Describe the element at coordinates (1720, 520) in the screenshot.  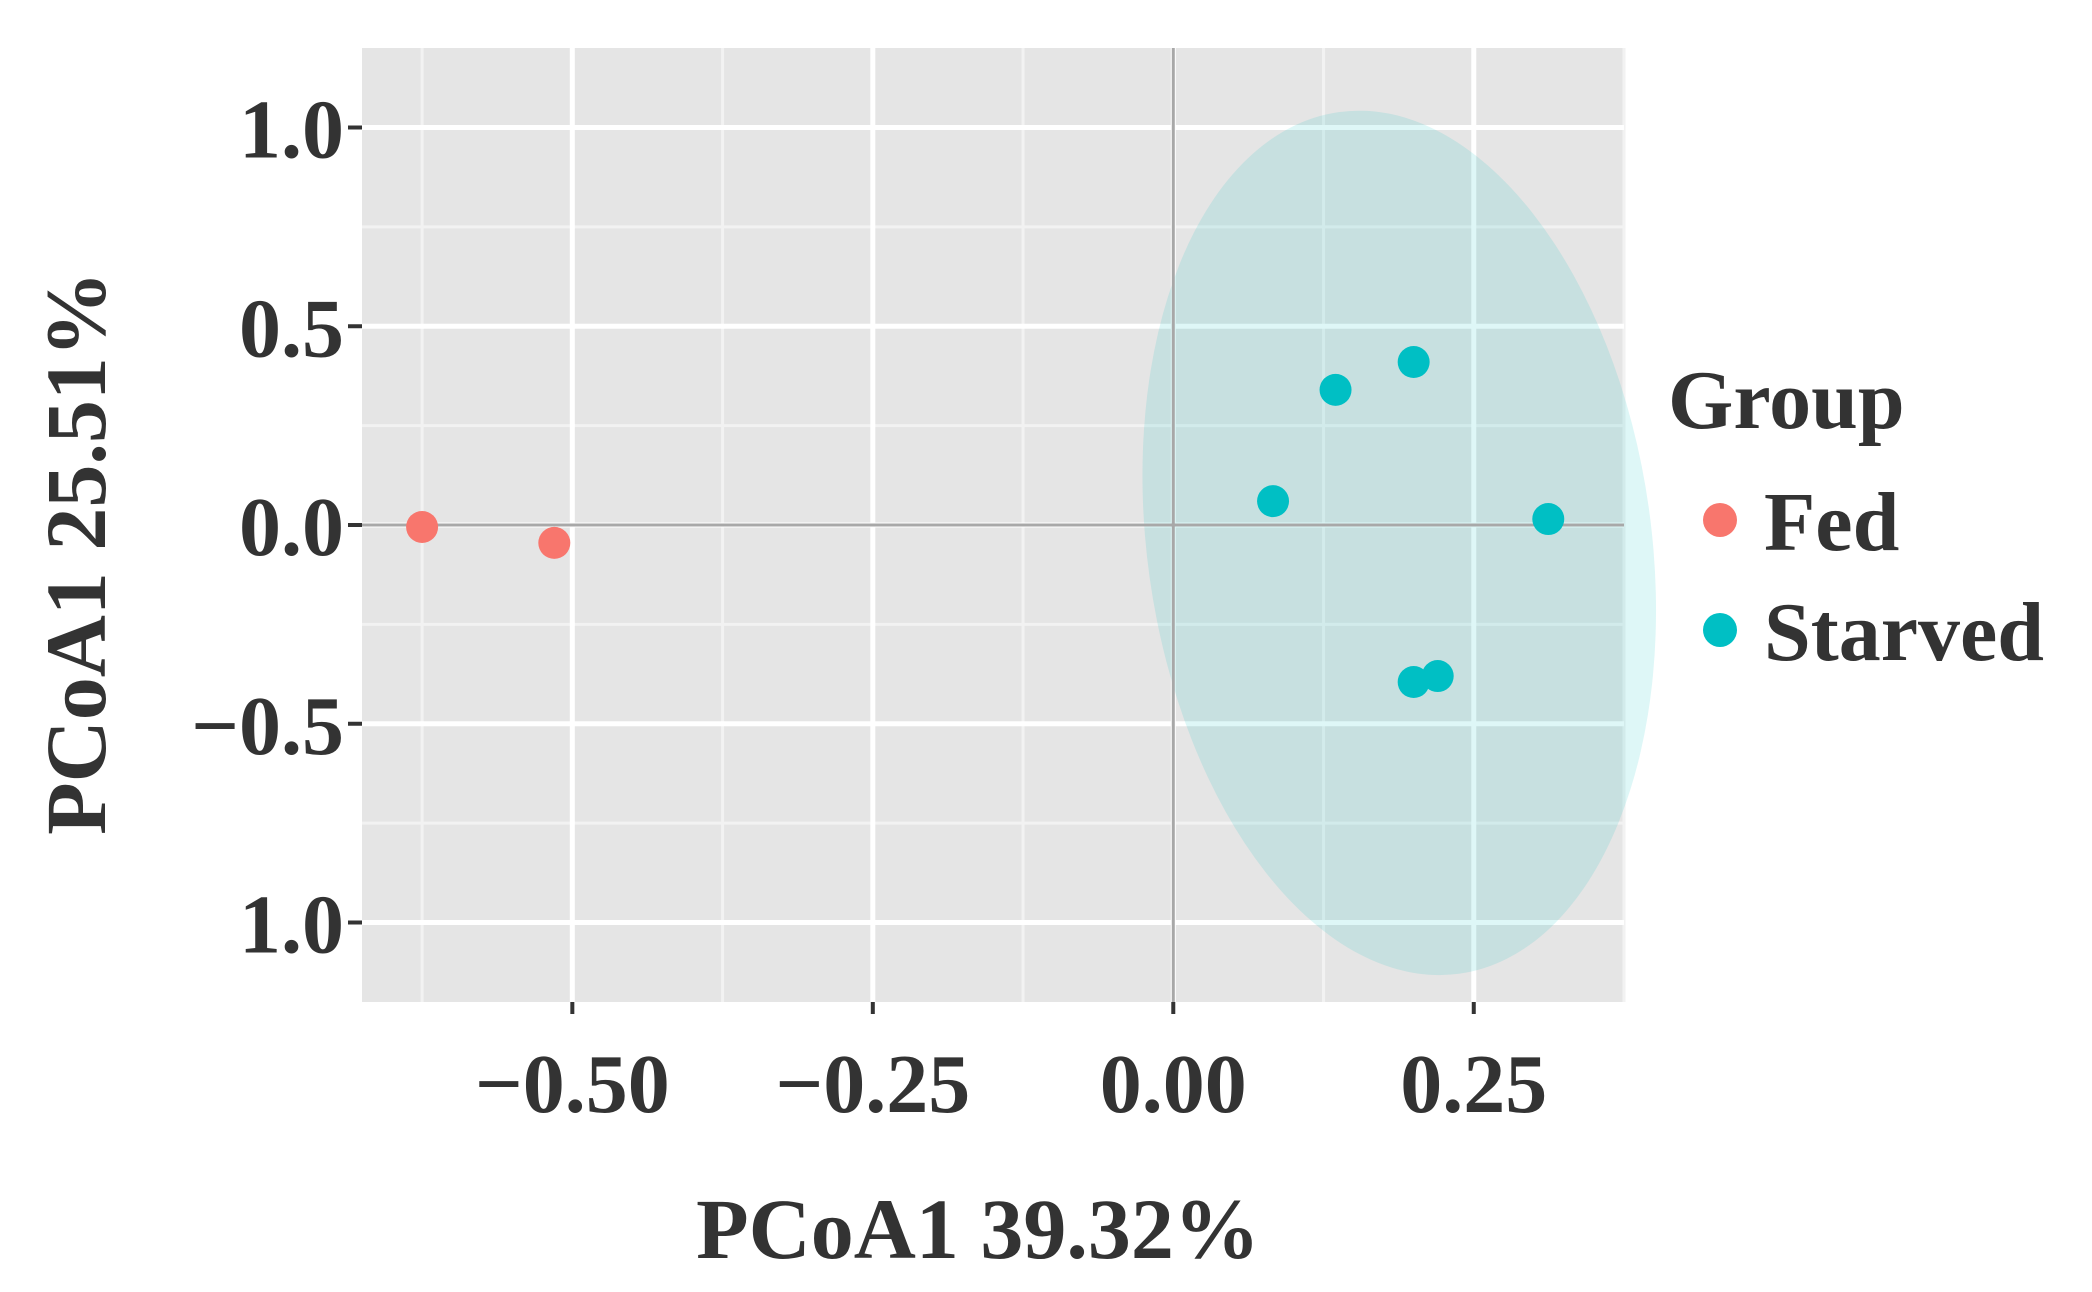
I see `legend-key-fed` at that location.